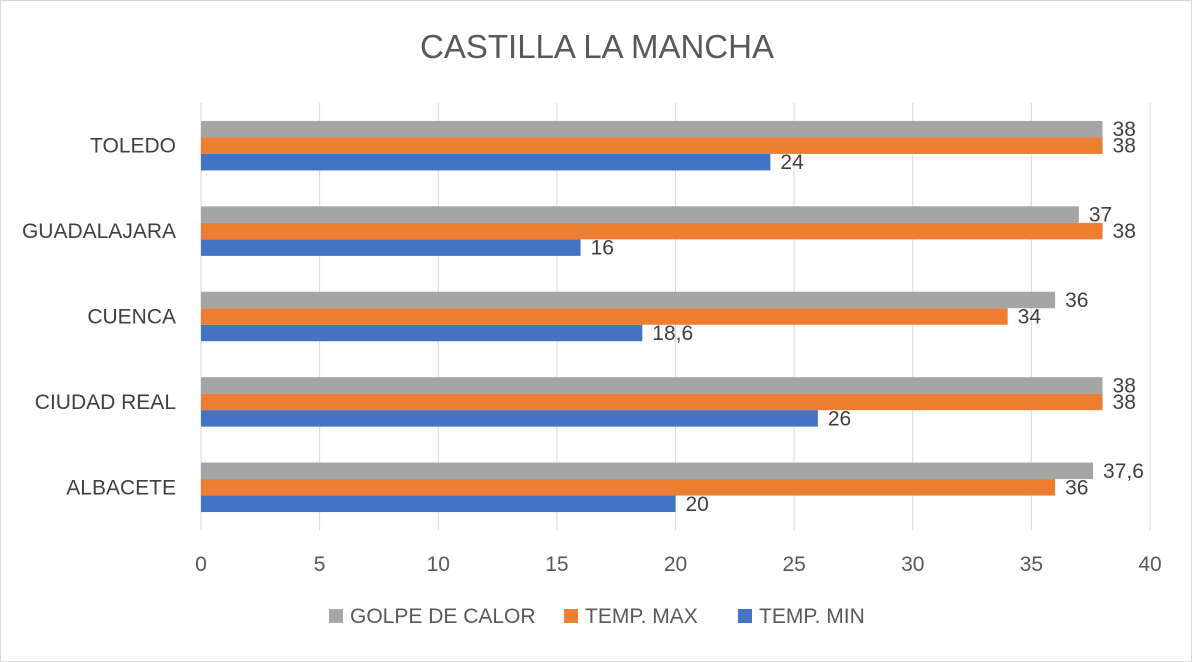  I want to click on category-label-albacete: ALBACETE, so click(121, 487).